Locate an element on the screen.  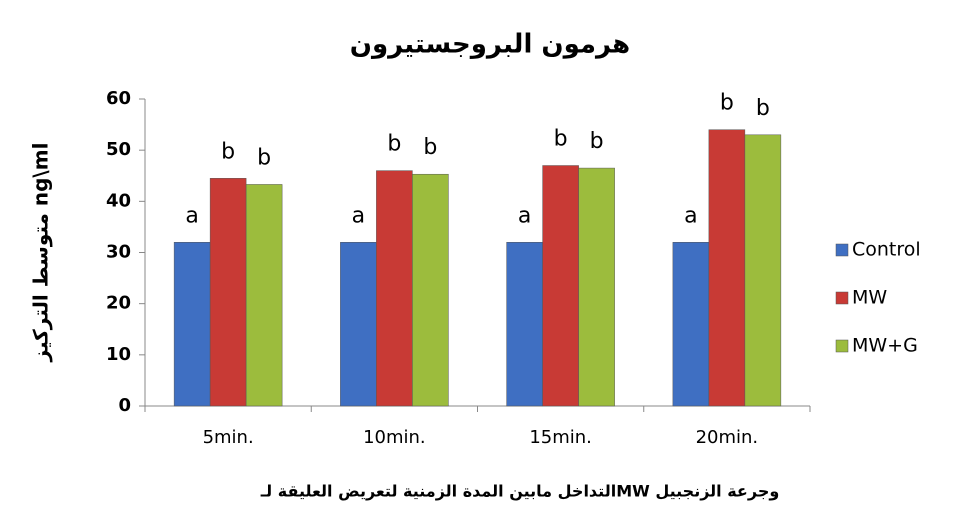
y-tick-label: 20 is located at coordinates (118, 303).